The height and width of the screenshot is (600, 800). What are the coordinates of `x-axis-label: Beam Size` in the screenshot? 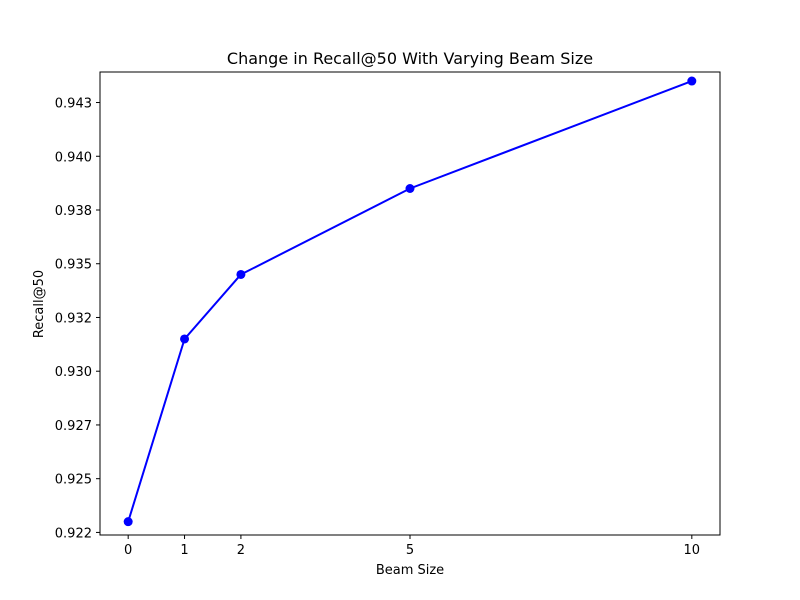 It's located at (410, 570).